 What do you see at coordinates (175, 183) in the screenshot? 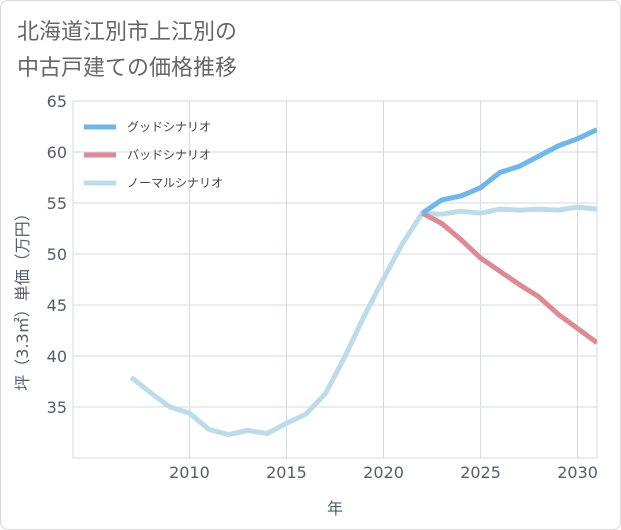
I see `legend-label: ノーマルシナリオ` at bounding box center [175, 183].